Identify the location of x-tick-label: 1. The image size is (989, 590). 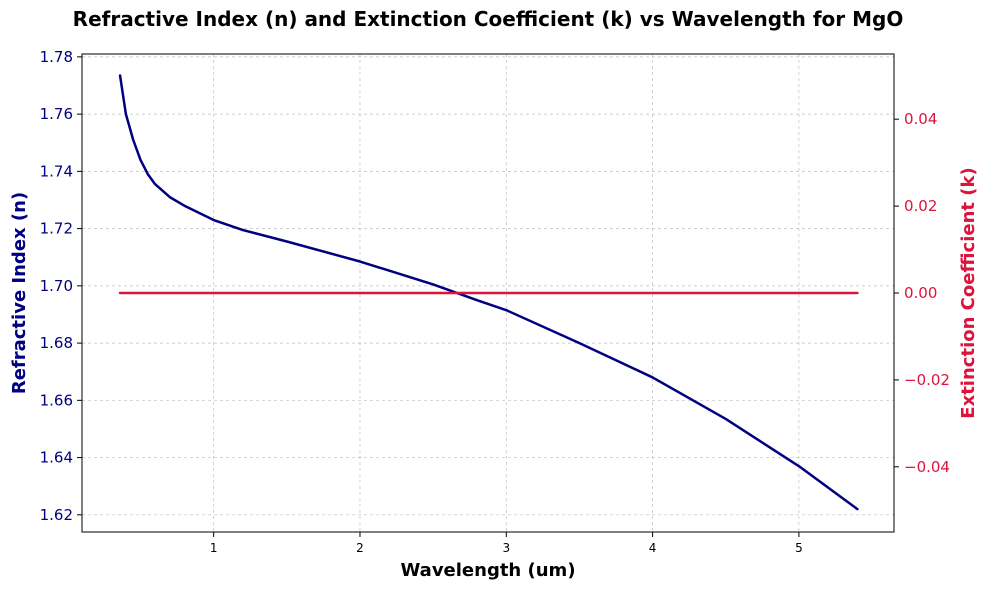
(214, 548).